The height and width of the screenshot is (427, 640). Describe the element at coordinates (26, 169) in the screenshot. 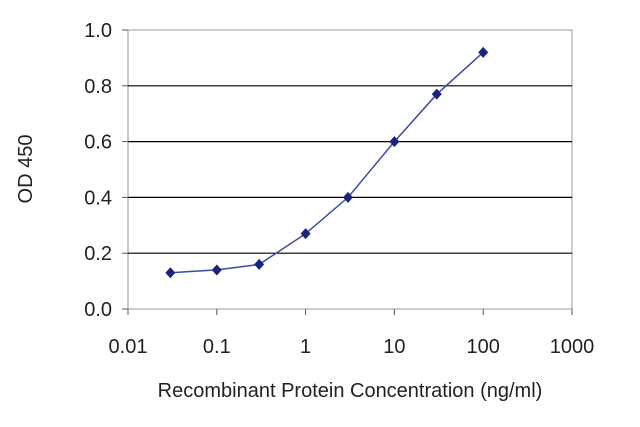

I see `y-axis-title: OD 450` at that location.